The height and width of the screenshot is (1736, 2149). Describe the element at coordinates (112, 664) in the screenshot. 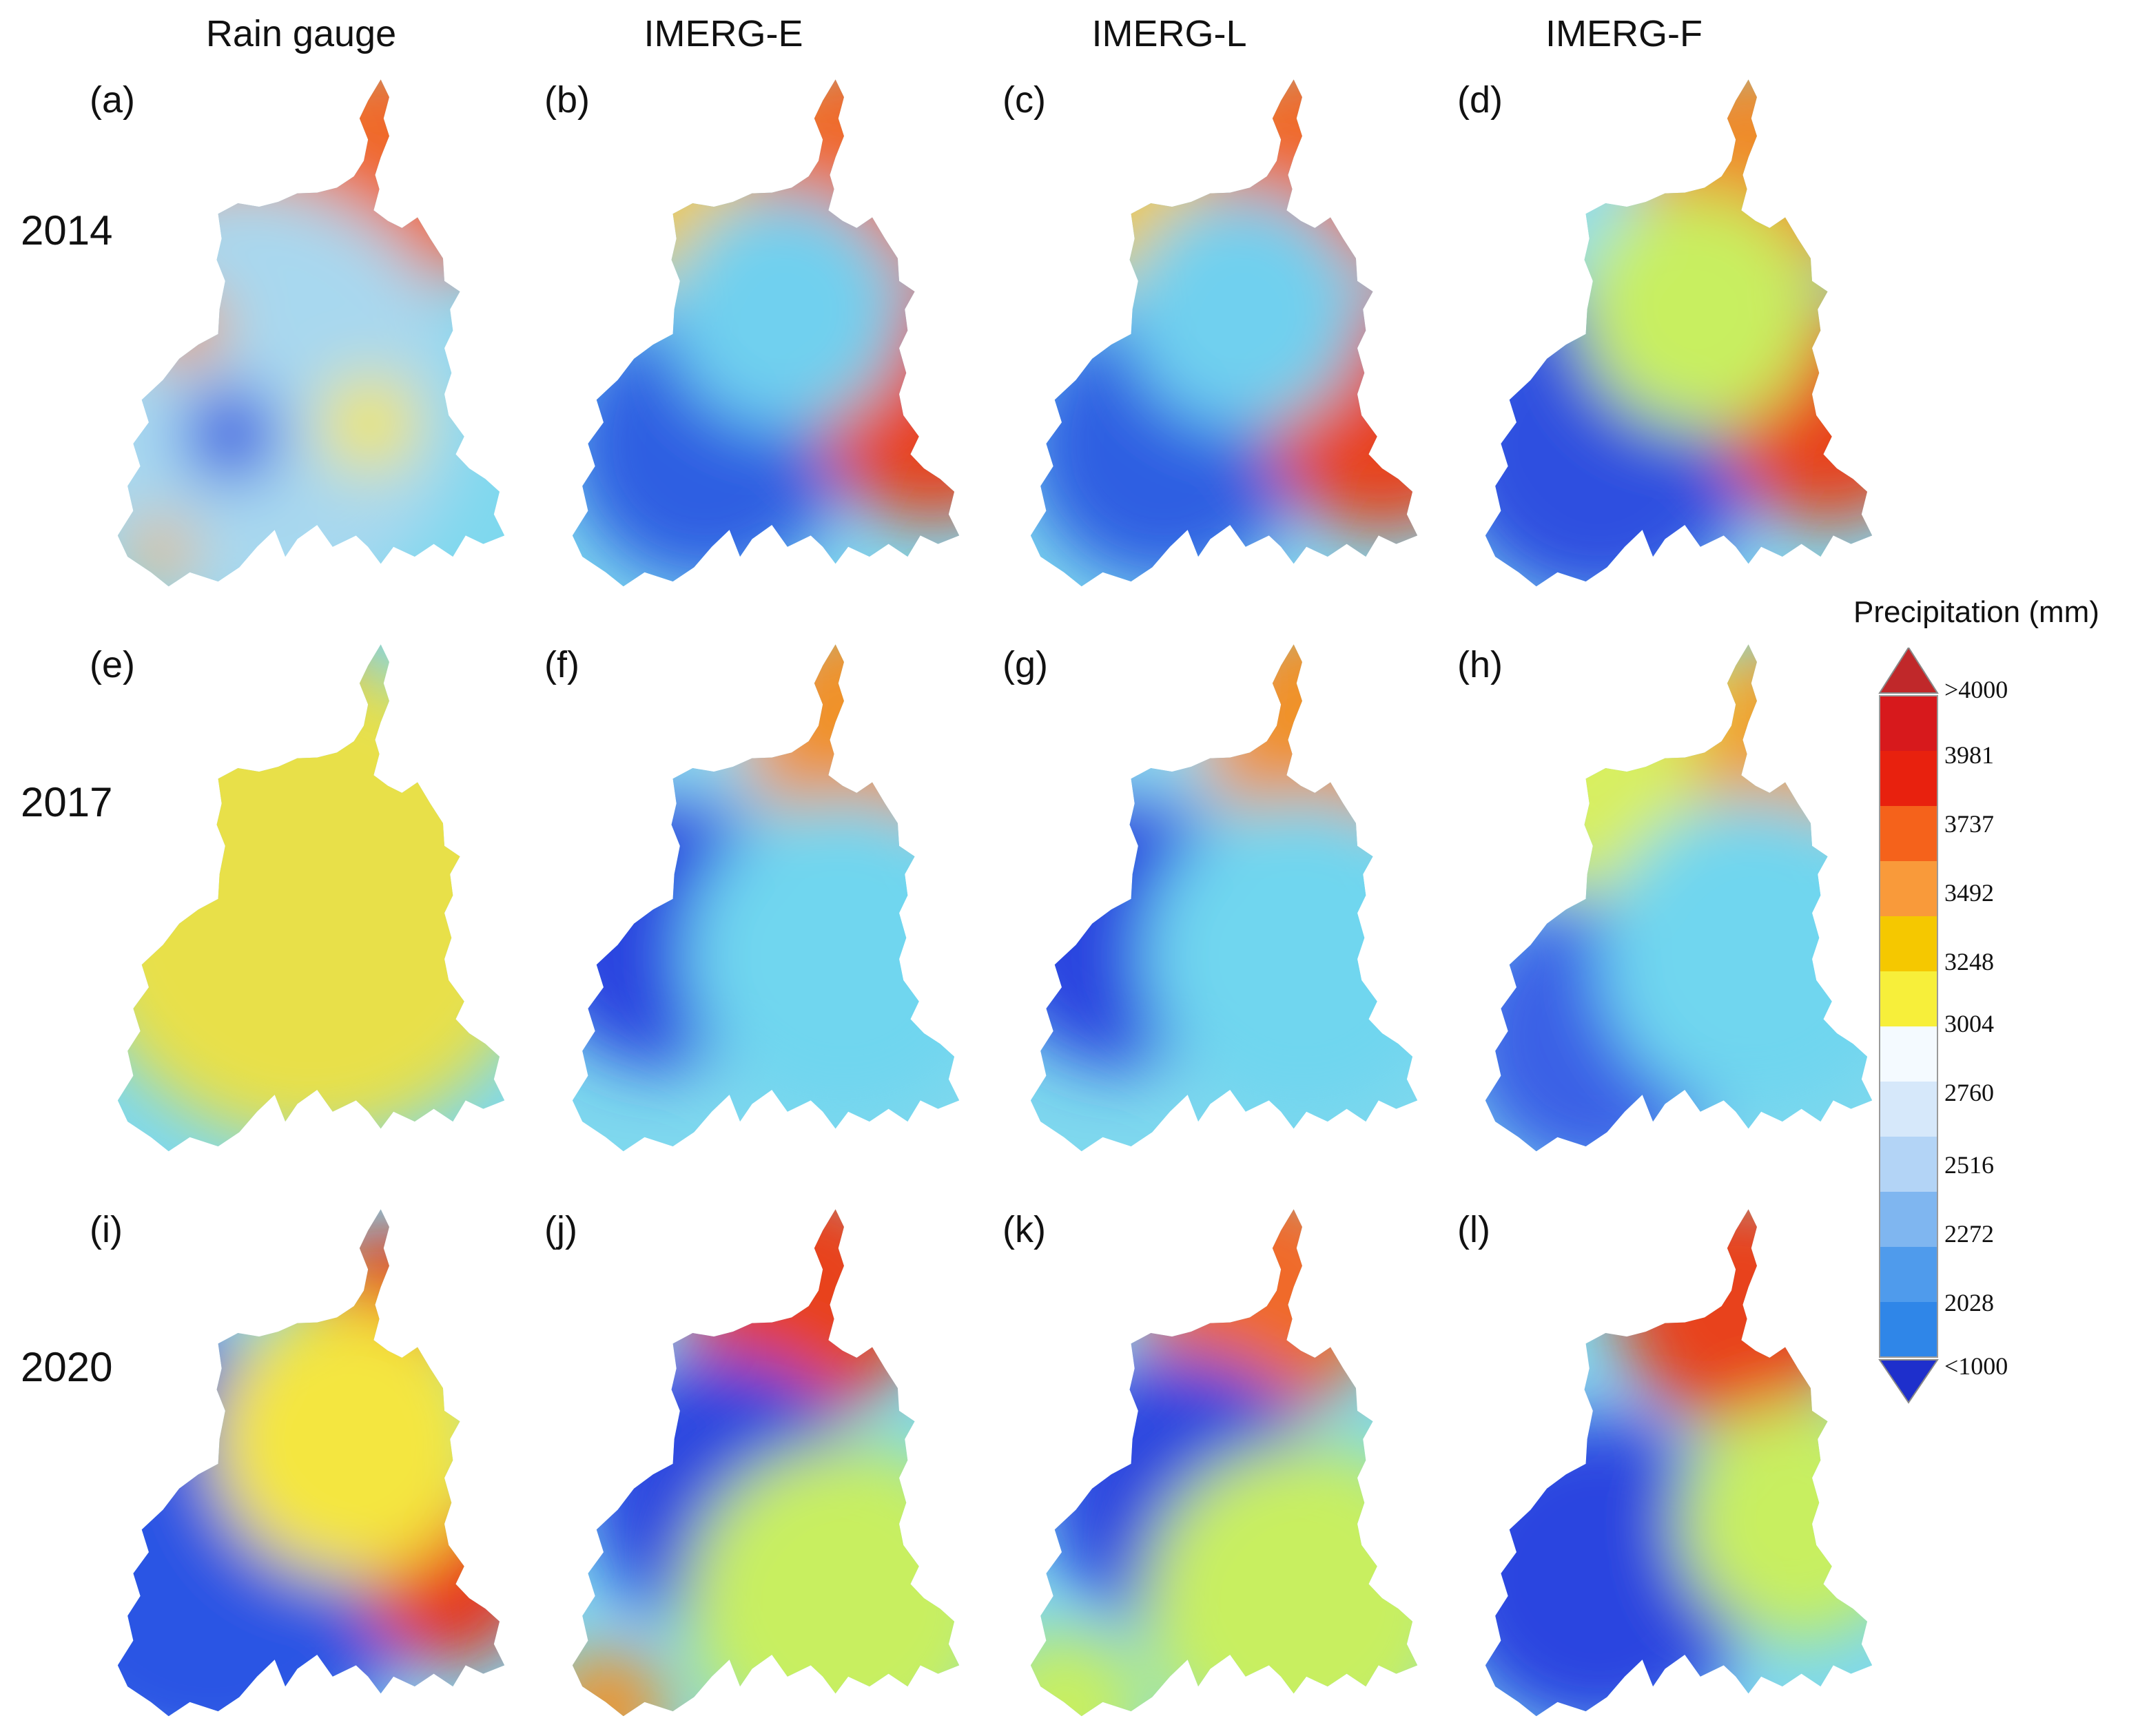

I see `panel-label: (e)` at that location.